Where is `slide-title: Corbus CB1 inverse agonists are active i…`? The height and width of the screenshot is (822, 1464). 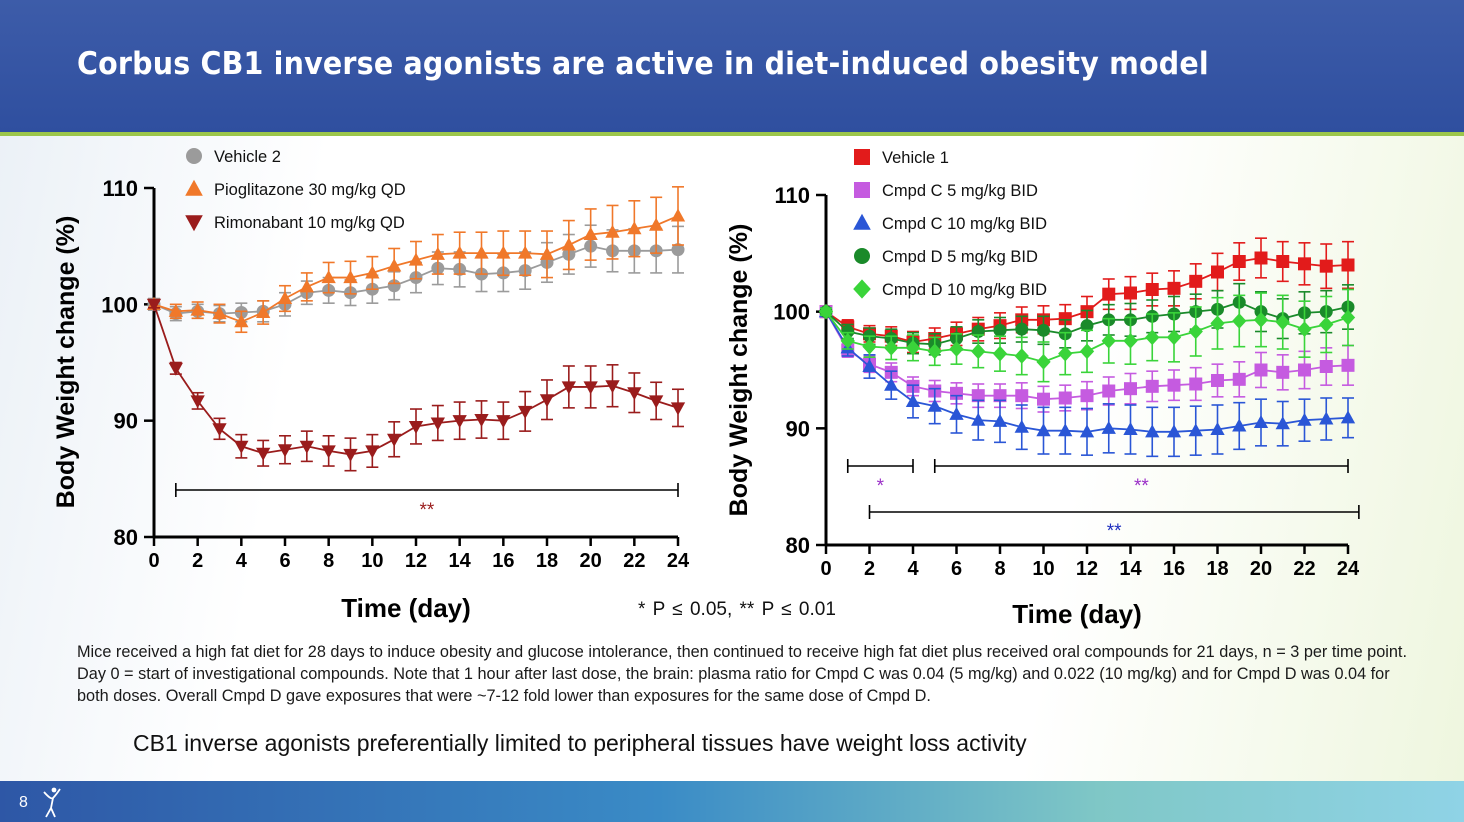 slide-title: Corbus CB1 inverse agonists are active i… is located at coordinates (643, 64).